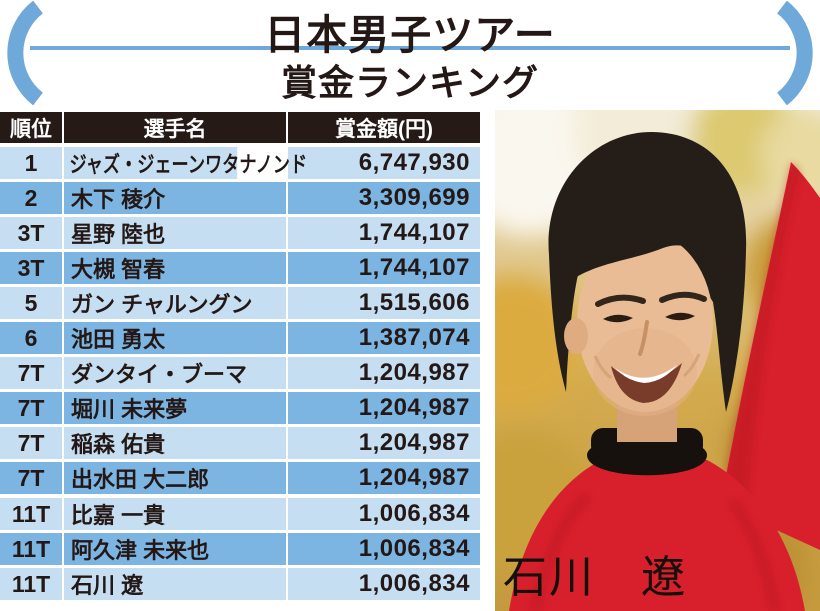 This screenshot has width=820, height=611. I want to click on amount-cell: 6,747,930, so click(384, 163).